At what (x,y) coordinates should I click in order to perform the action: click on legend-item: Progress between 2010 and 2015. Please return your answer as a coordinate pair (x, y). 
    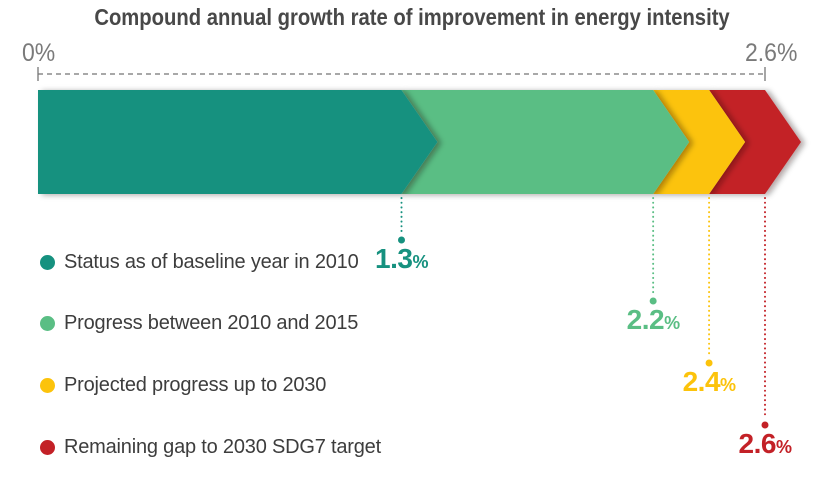
    Looking at the image, I should click on (199, 323).